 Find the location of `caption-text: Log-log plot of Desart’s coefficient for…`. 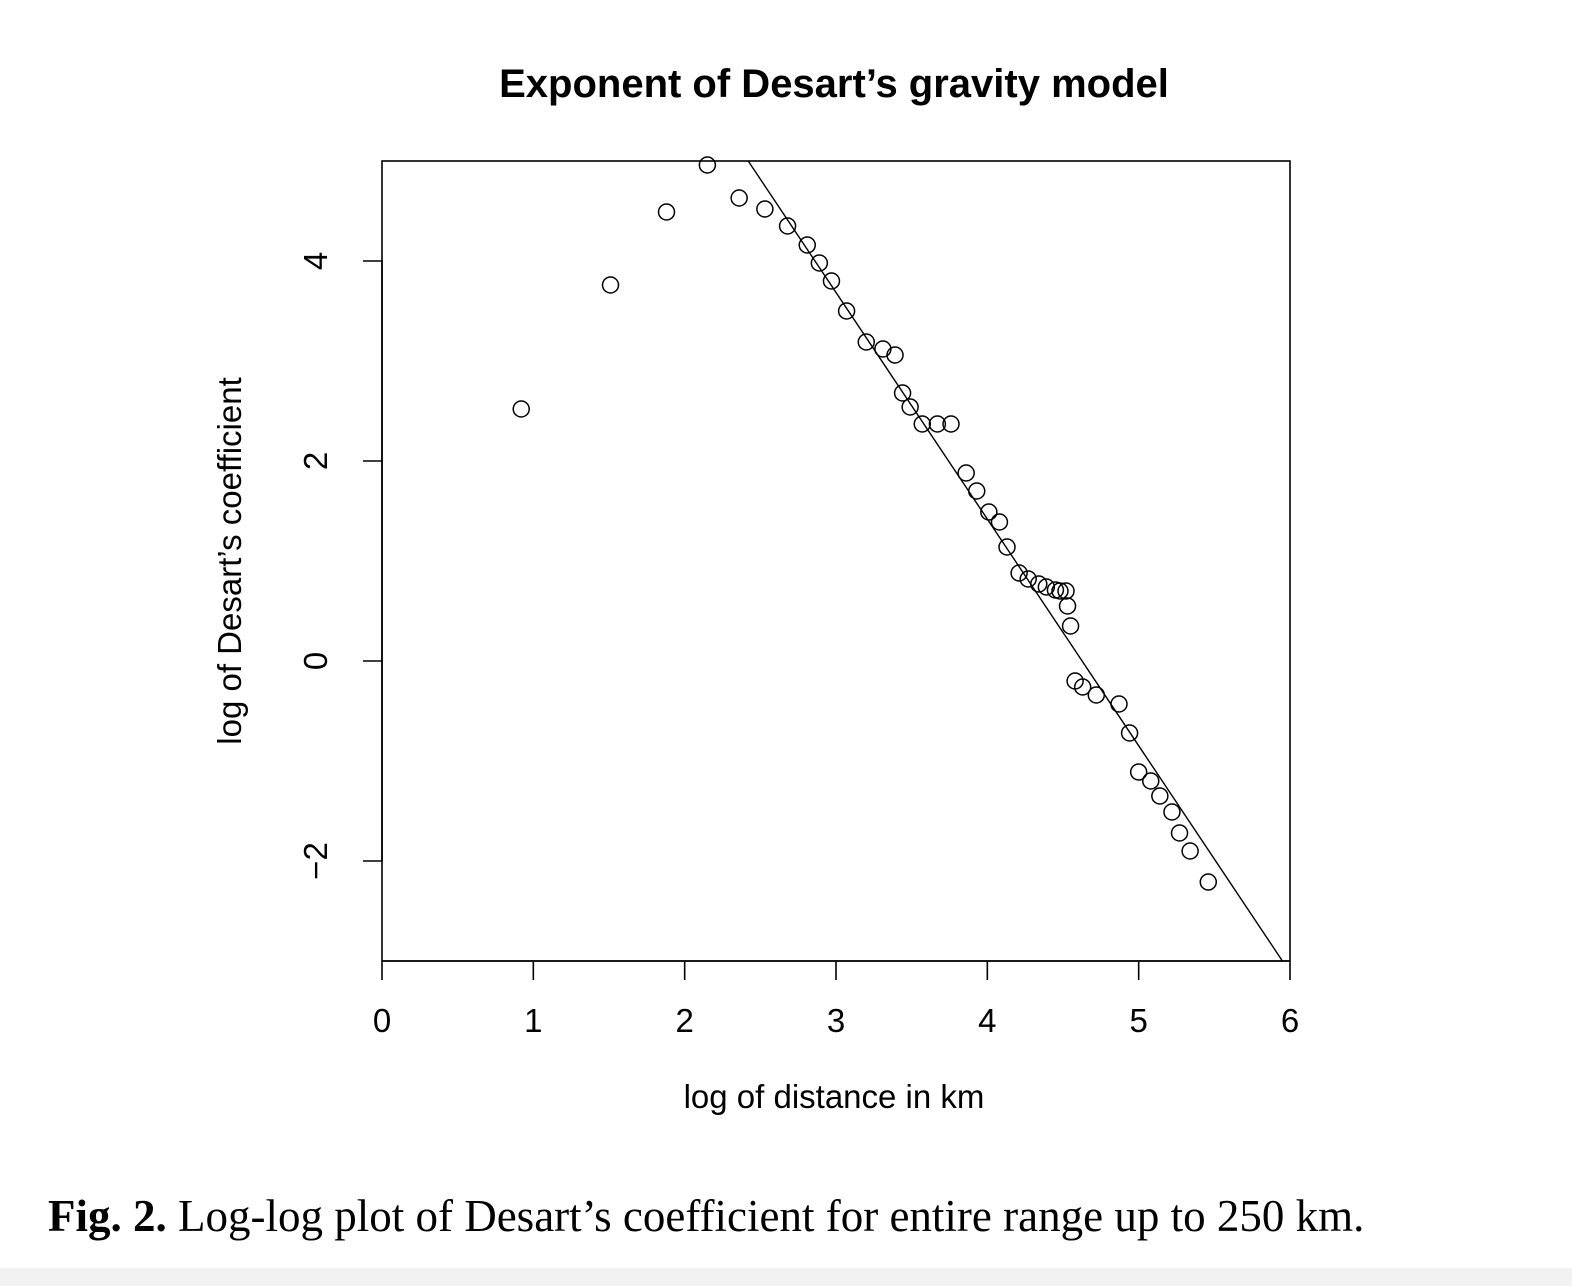

caption-text: Log-log plot of Desart’s coefficient for… is located at coordinates (765, 1216).